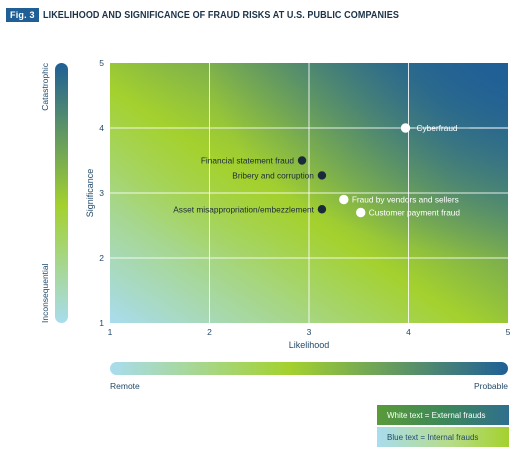 This screenshot has height=461, width=519. I want to click on y-scale-high-label: Catastrophic, so click(45, 86).